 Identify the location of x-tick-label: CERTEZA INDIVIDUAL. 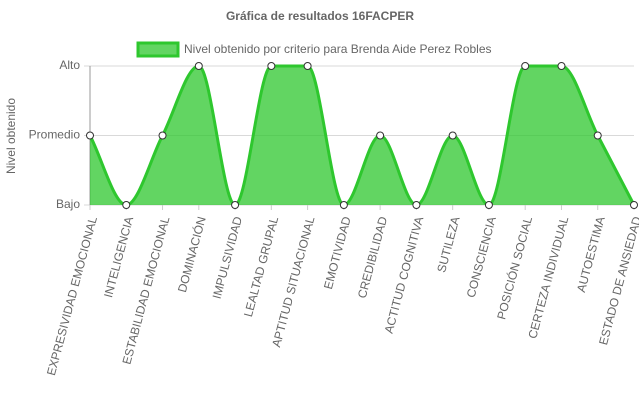
(548, 277).